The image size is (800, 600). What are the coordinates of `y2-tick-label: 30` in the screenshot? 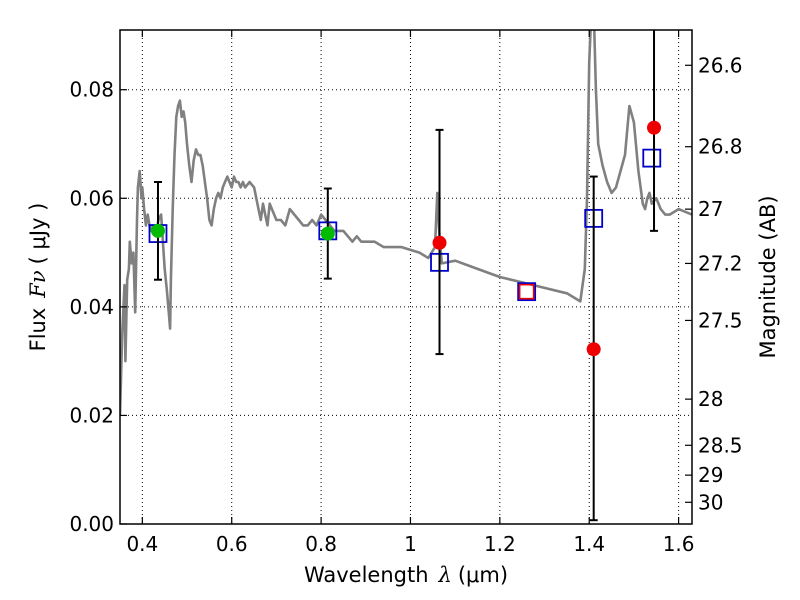 It's located at (710, 502).